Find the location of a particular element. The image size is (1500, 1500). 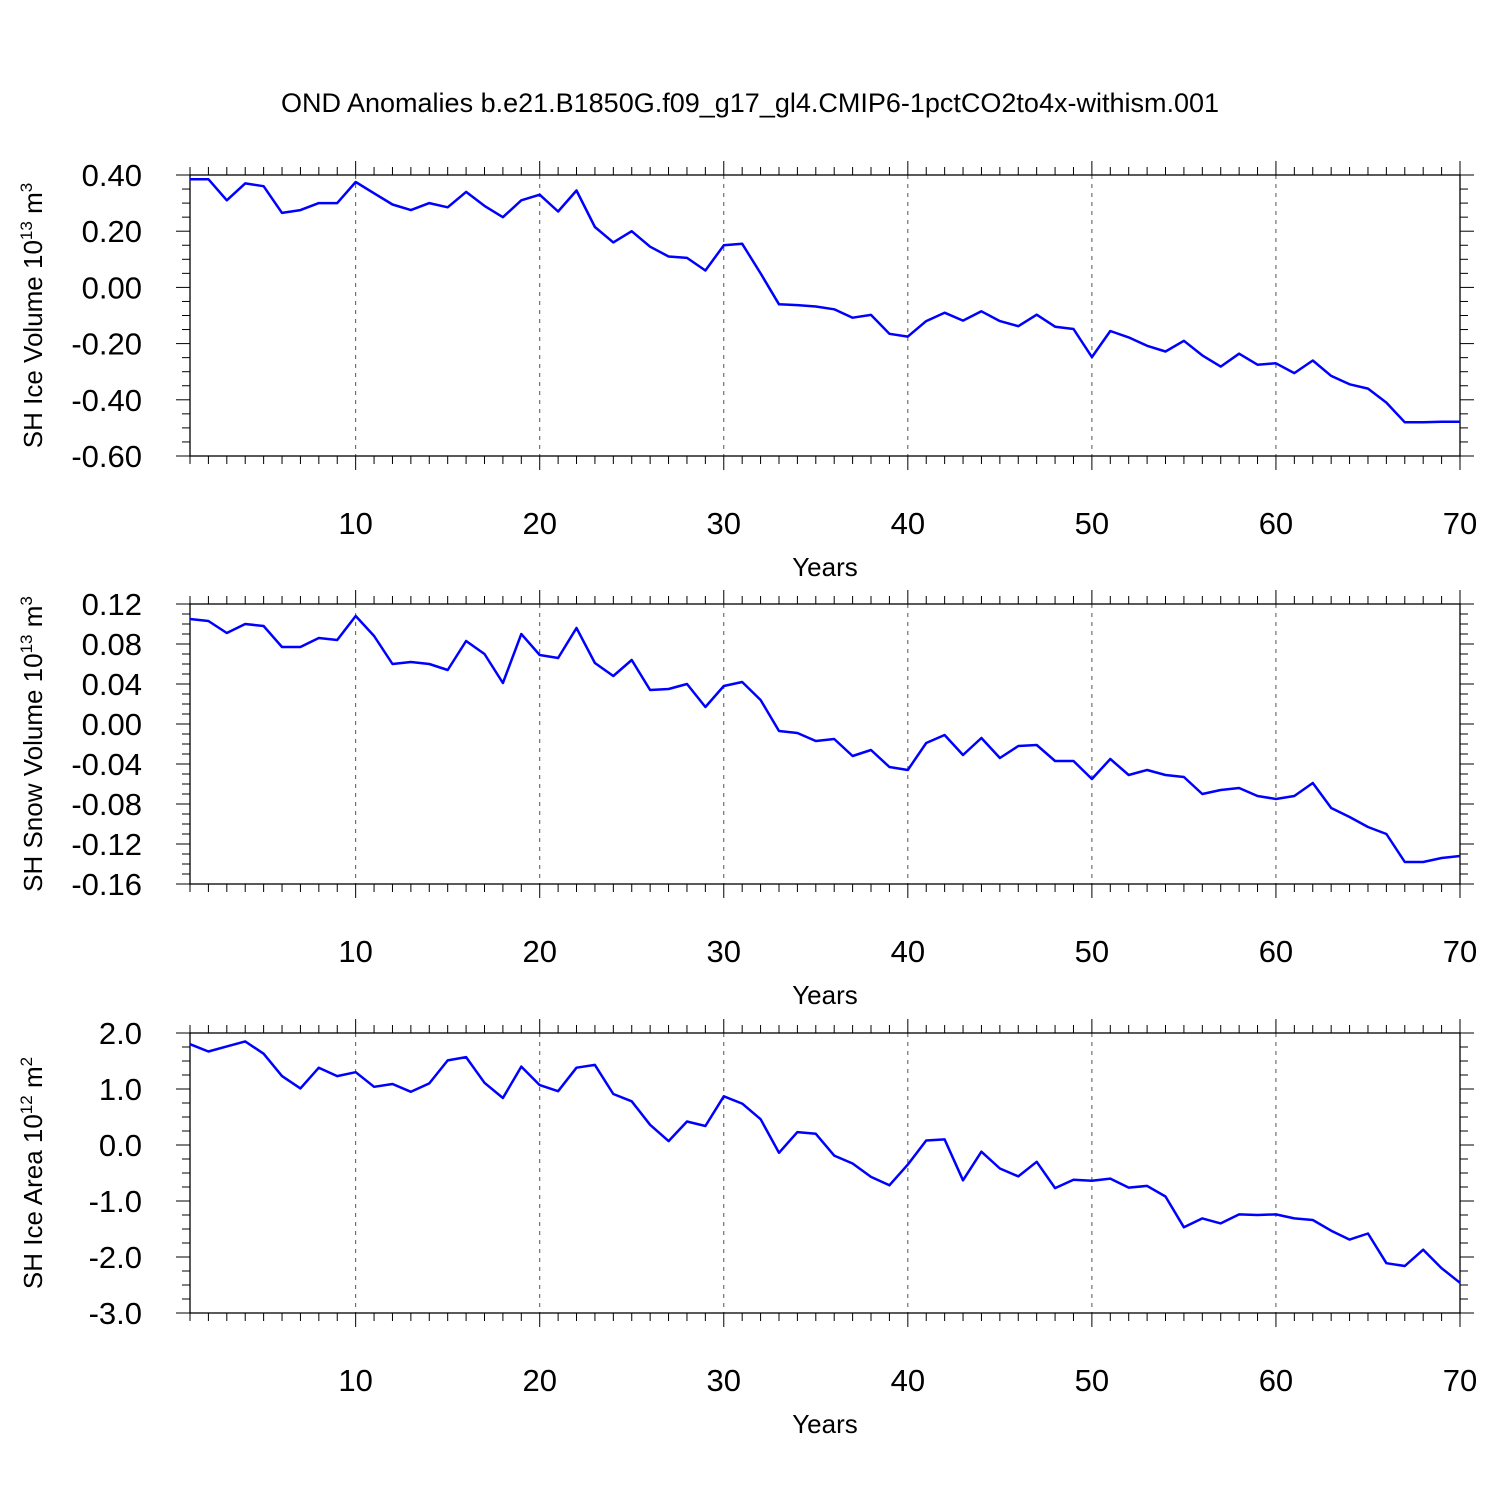

y-tick-label: -0.16 is located at coordinates (106, 884).